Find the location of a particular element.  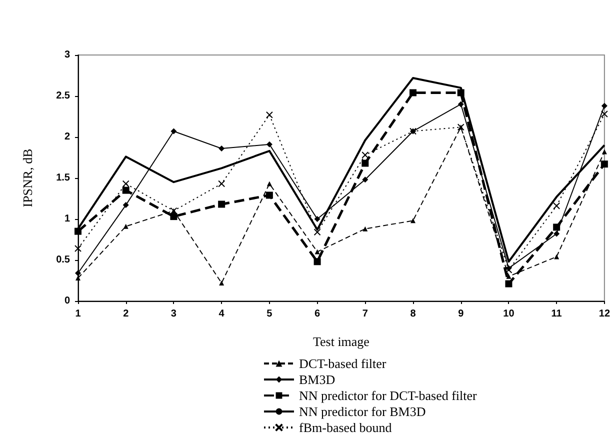

y-tick-label: 0.5 is located at coordinates (63, 260).